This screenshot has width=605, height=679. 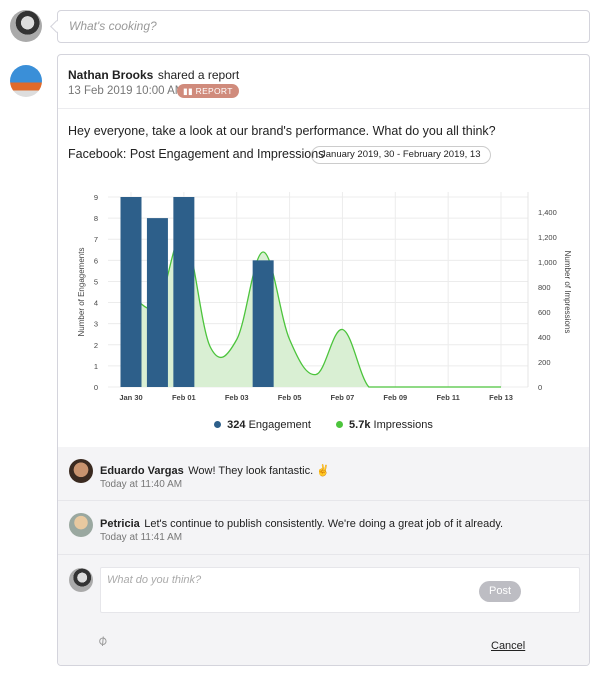 What do you see at coordinates (96, 387) in the screenshot?
I see `y-tick-label: 0` at bounding box center [96, 387].